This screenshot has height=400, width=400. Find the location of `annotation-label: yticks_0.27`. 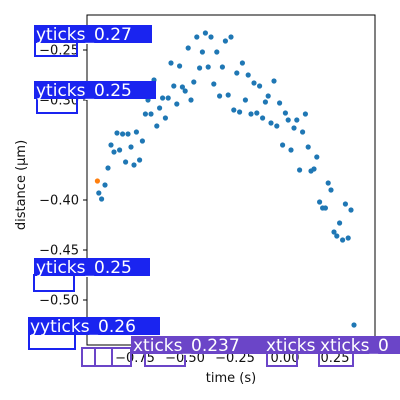

annotation-label: yticks_0.27 is located at coordinates (84, 35).